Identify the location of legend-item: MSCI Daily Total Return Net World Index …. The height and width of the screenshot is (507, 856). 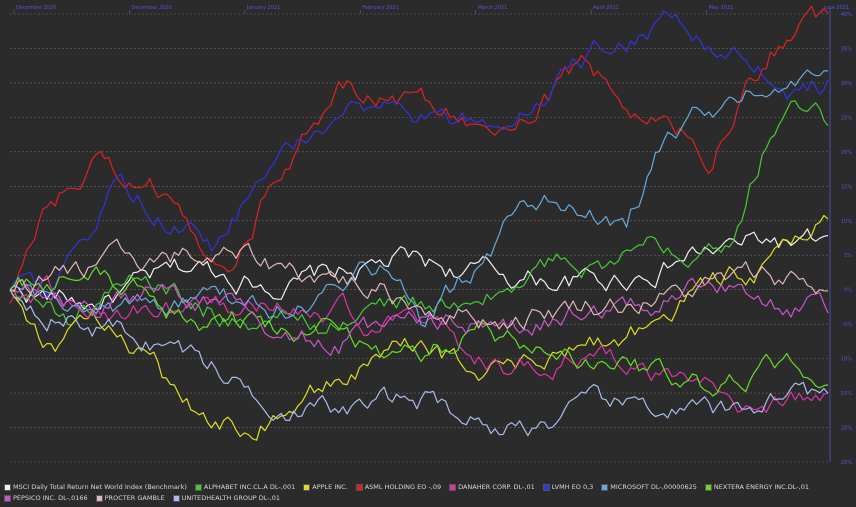
(95, 487).